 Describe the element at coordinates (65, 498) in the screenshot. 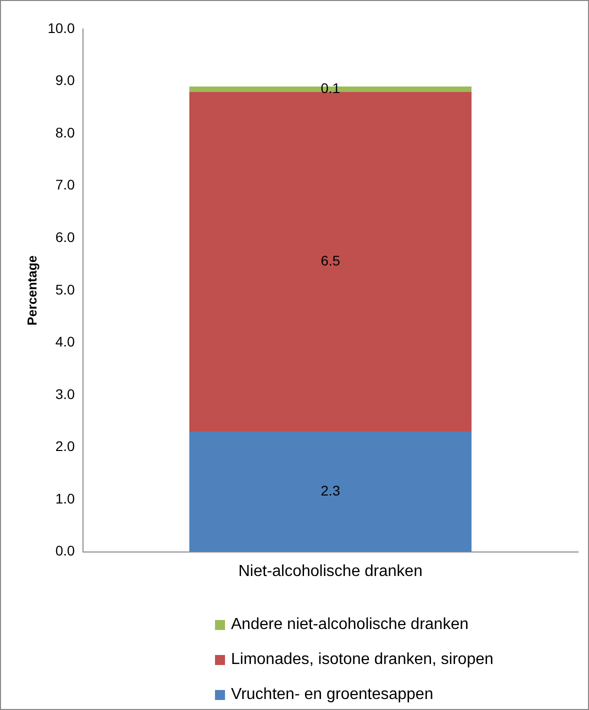

I see `y-tick-label: 1.0` at that location.